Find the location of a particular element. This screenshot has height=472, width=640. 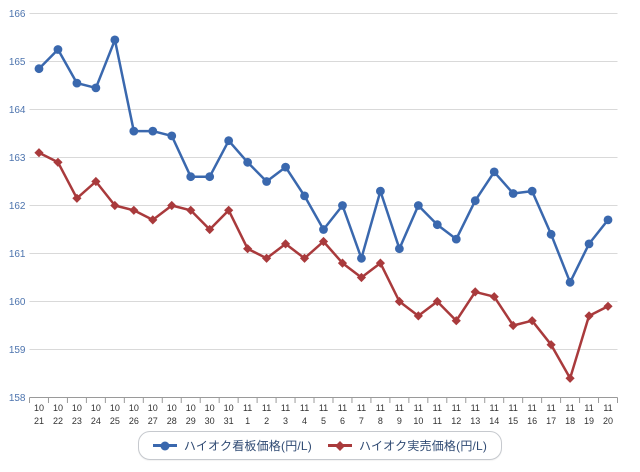

x-tick-label-day: 30 is located at coordinates (210, 421).